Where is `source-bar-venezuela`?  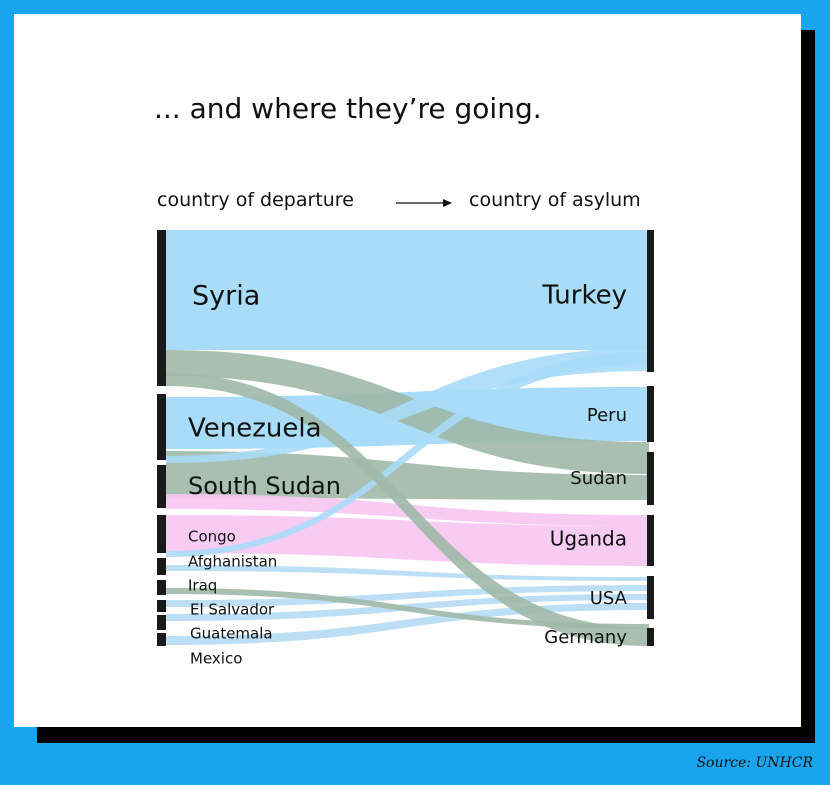
source-bar-venezuela is located at coordinates (161, 427).